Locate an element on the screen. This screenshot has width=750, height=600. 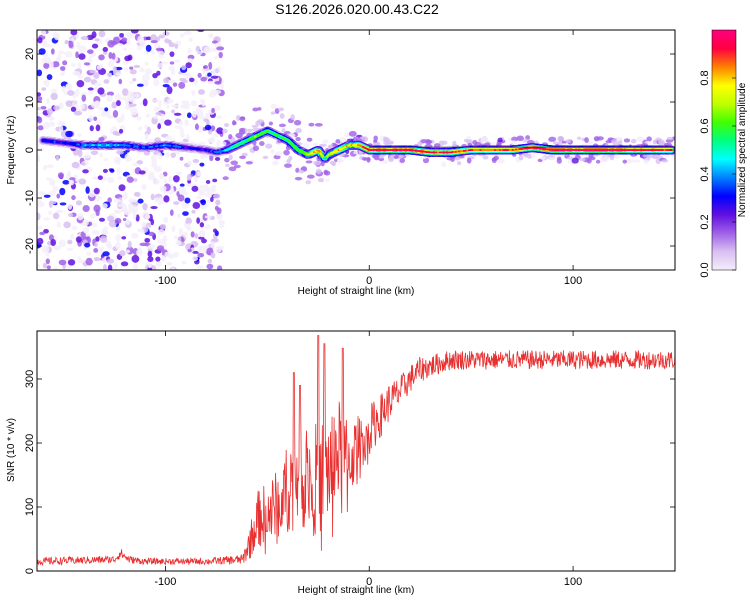
colorbar-tick-label: 0.4 is located at coordinates (705, 173).